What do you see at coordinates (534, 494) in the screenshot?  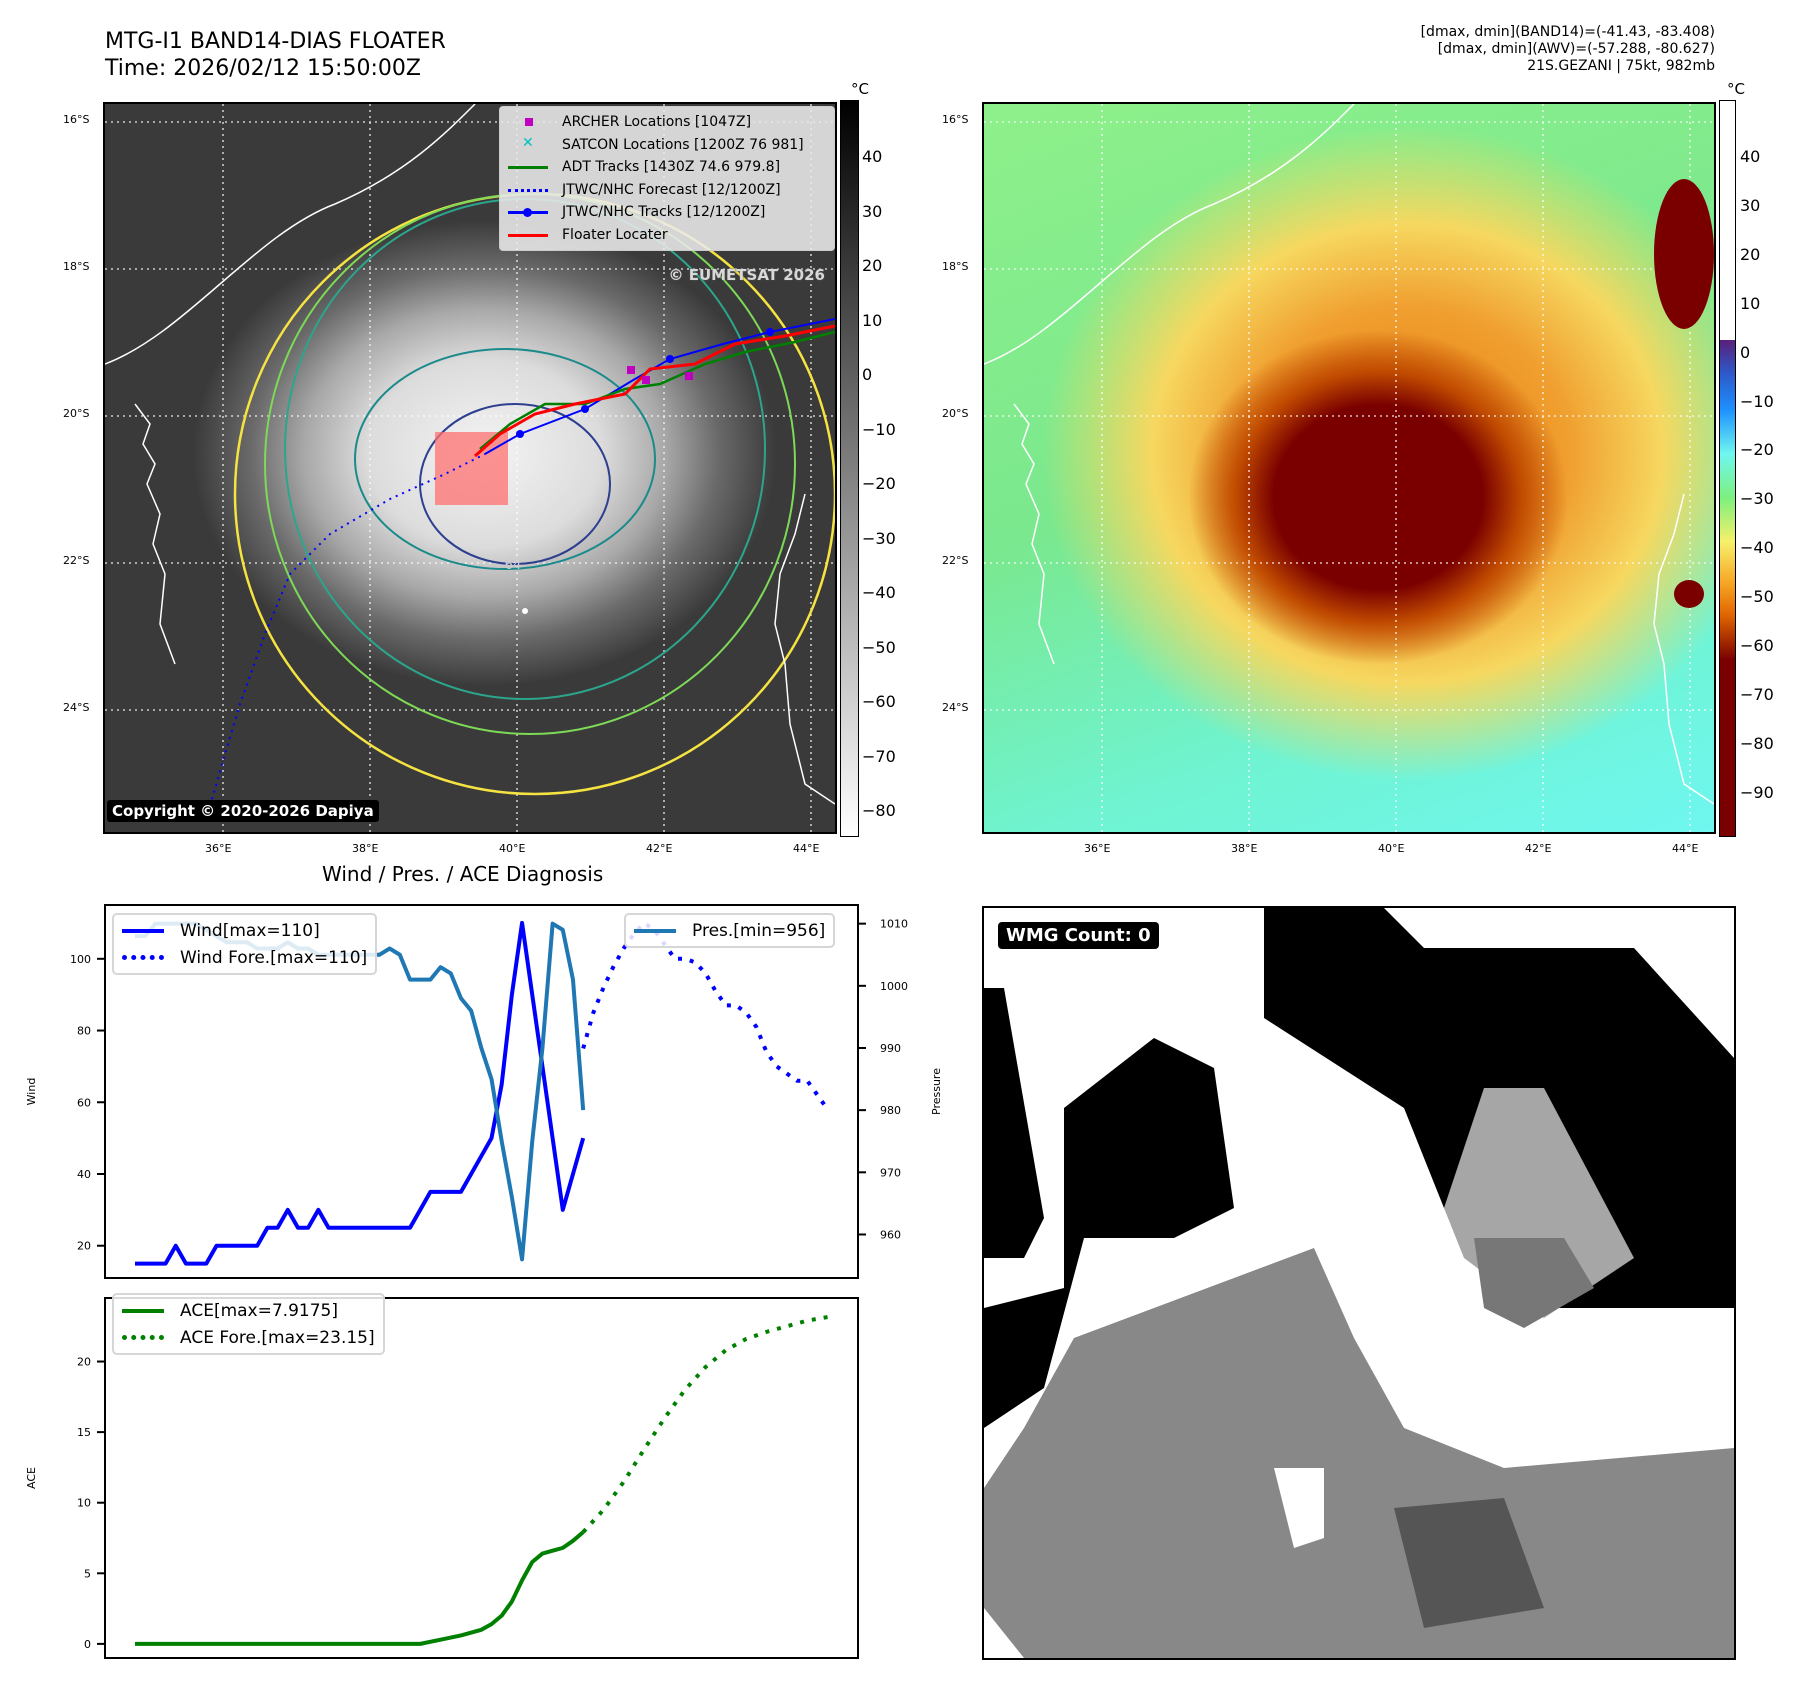 I see `contour-yellow` at bounding box center [534, 494].